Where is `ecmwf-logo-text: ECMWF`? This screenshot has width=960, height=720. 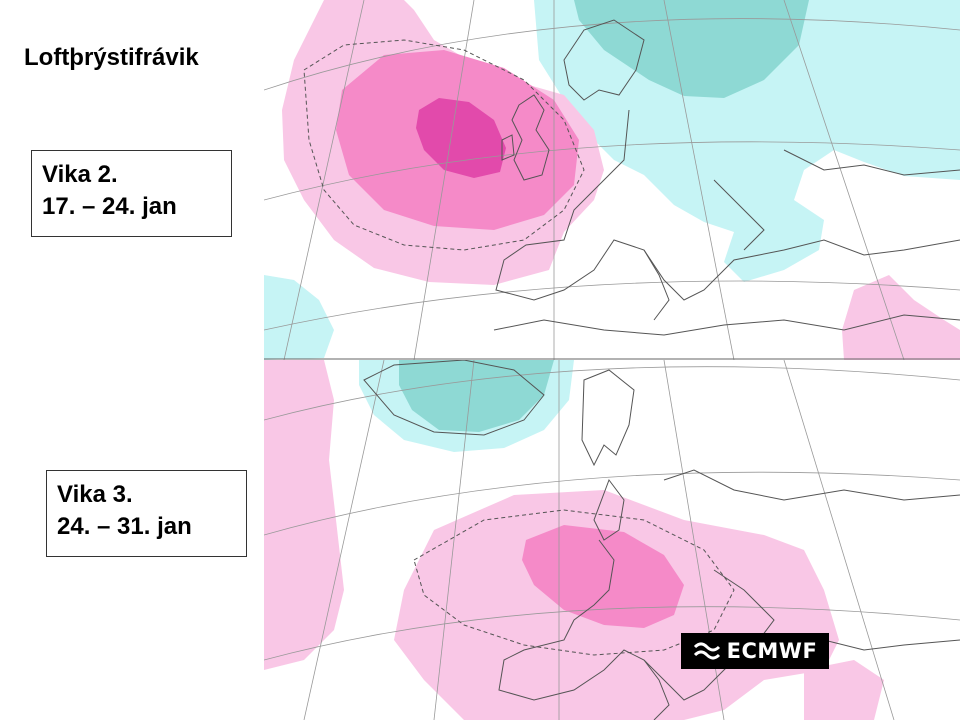
ecmwf-logo-text: ECMWF is located at coordinates (772, 651).